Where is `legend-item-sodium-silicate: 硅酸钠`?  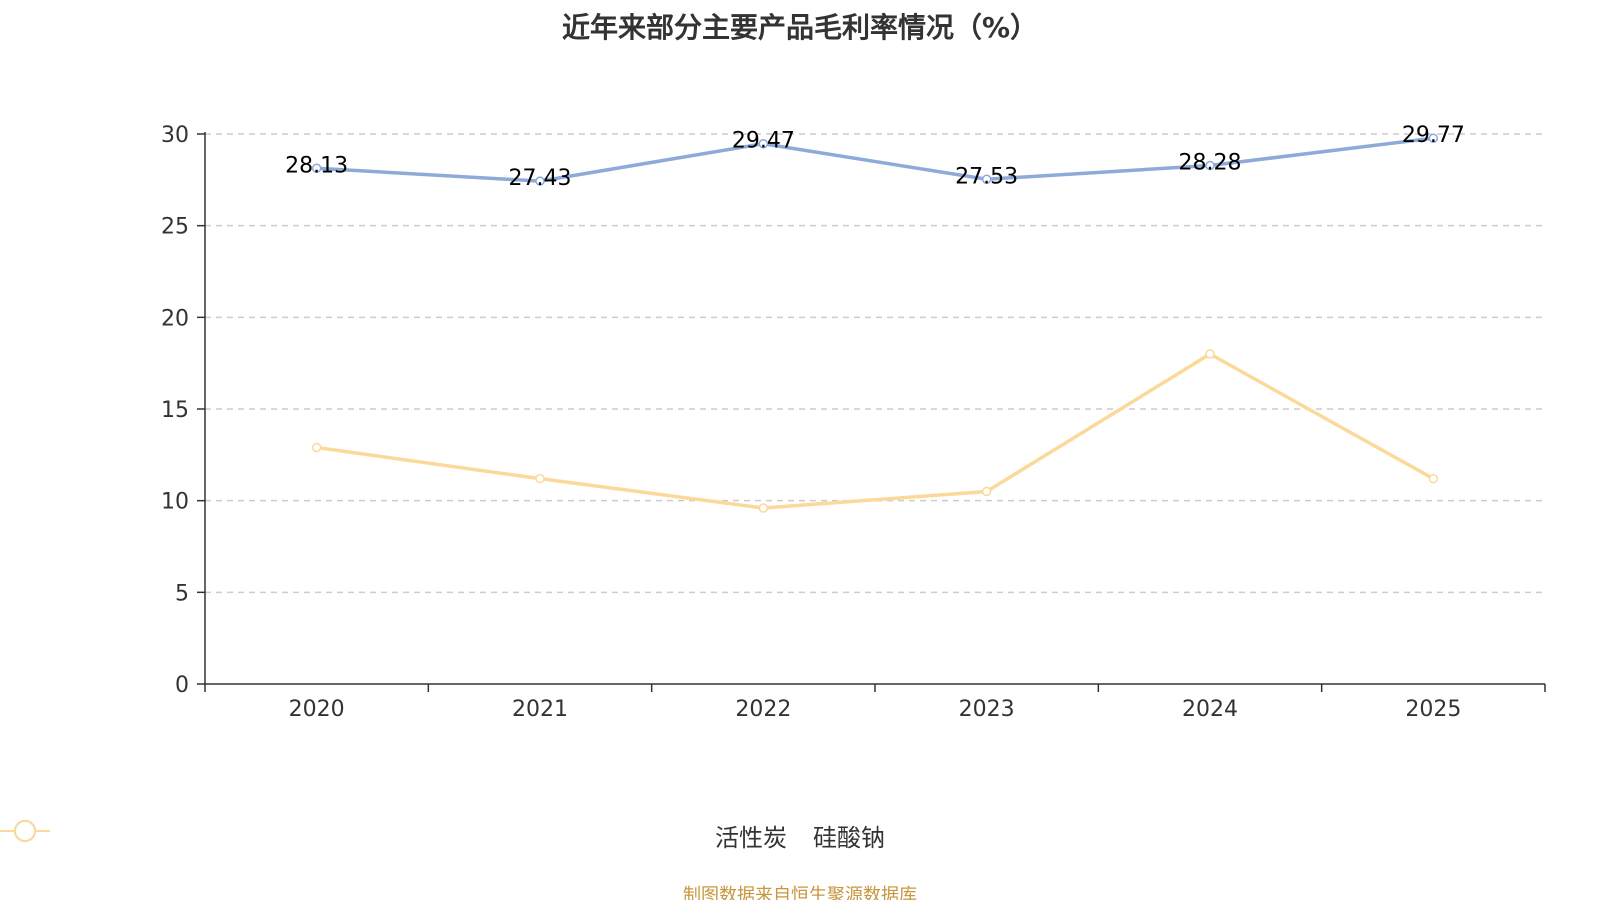
legend-item-sodium-silicate: 硅酸钠 is located at coordinates (442, 835).